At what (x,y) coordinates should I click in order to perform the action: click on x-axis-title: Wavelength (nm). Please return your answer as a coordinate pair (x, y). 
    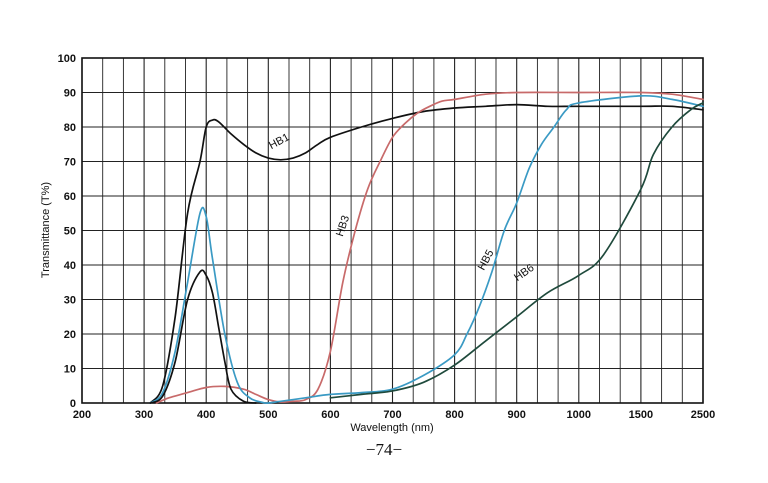
    Looking at the image, I should click on (391, 428).